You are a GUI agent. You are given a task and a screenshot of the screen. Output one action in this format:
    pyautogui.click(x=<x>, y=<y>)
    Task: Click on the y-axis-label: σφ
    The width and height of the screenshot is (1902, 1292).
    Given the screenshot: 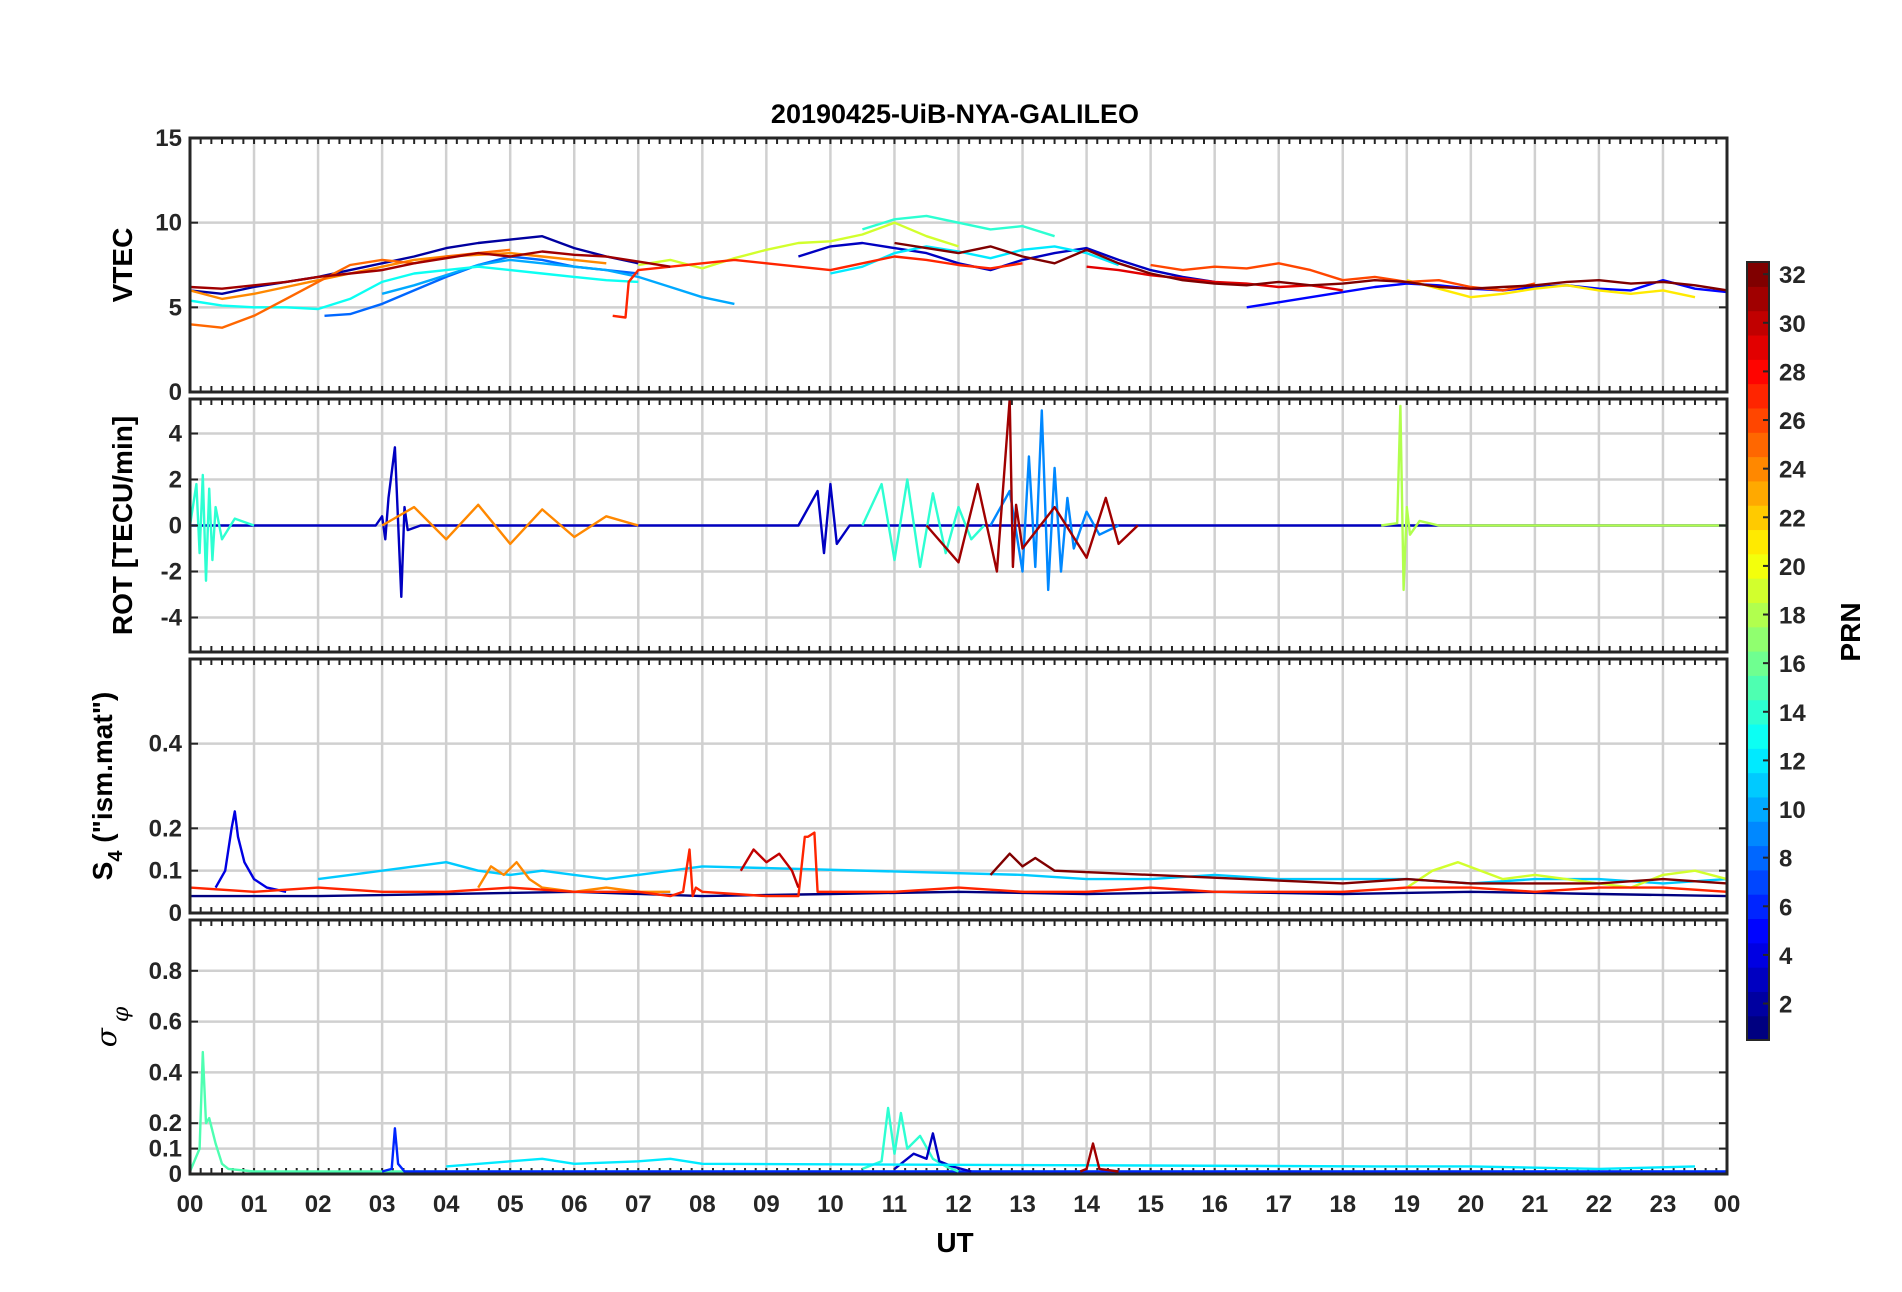 What is the action you would take?
    pyautogui.click(x=112, y=1026)
    